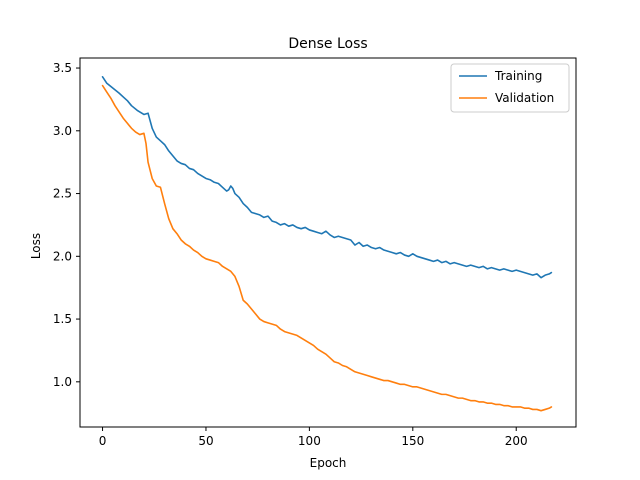 This screenshot has height=480, width=640. What do you see at coordinates (412, 441) in the screenshot?
I see `x-tick-label: 150` at bounding box center [412, 441].